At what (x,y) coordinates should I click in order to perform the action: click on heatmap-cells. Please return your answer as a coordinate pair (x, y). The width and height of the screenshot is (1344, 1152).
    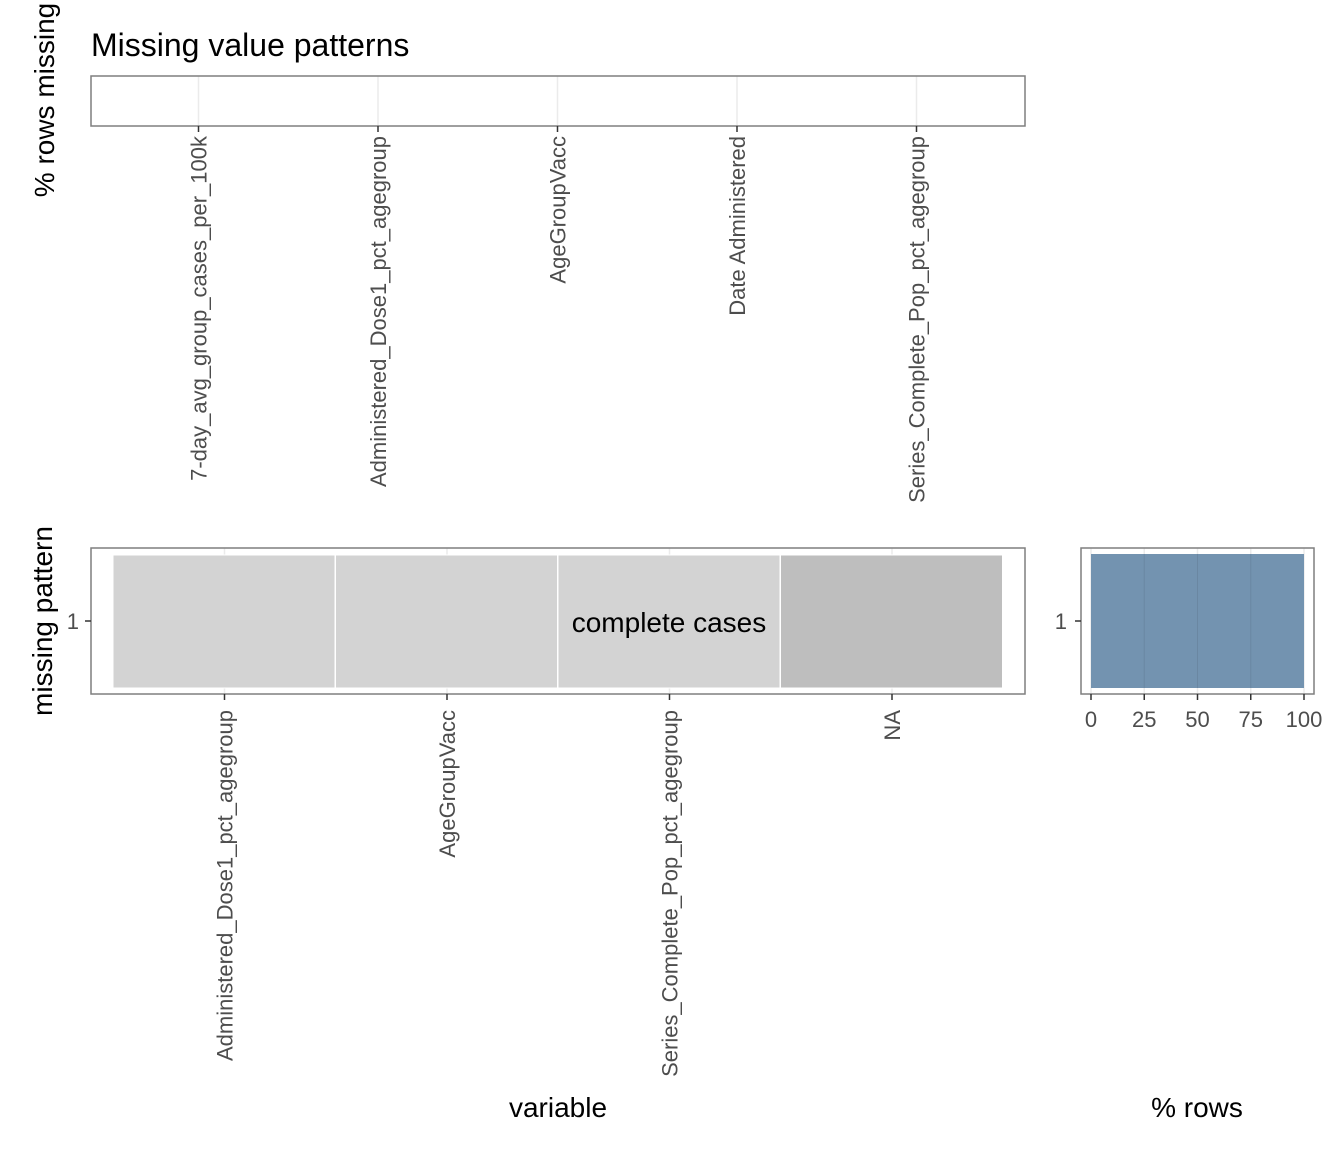
    Looking at the image, I should click on (557, 621).